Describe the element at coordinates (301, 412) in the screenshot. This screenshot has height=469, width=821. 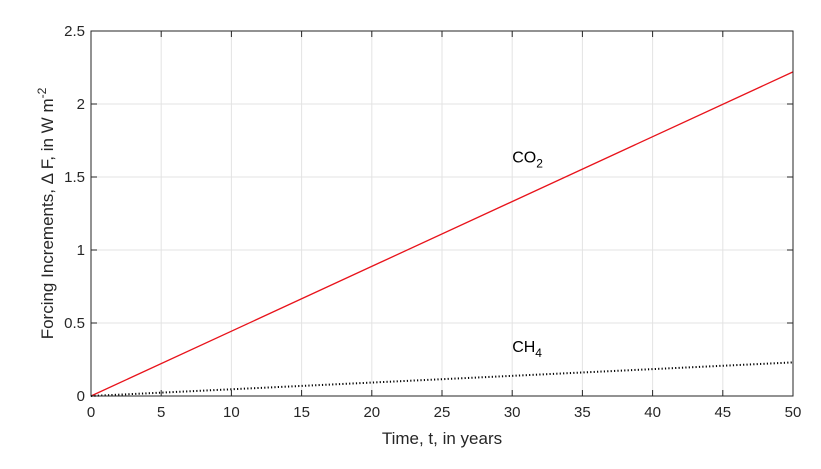
I see `x-tick-label: 15` at that location.